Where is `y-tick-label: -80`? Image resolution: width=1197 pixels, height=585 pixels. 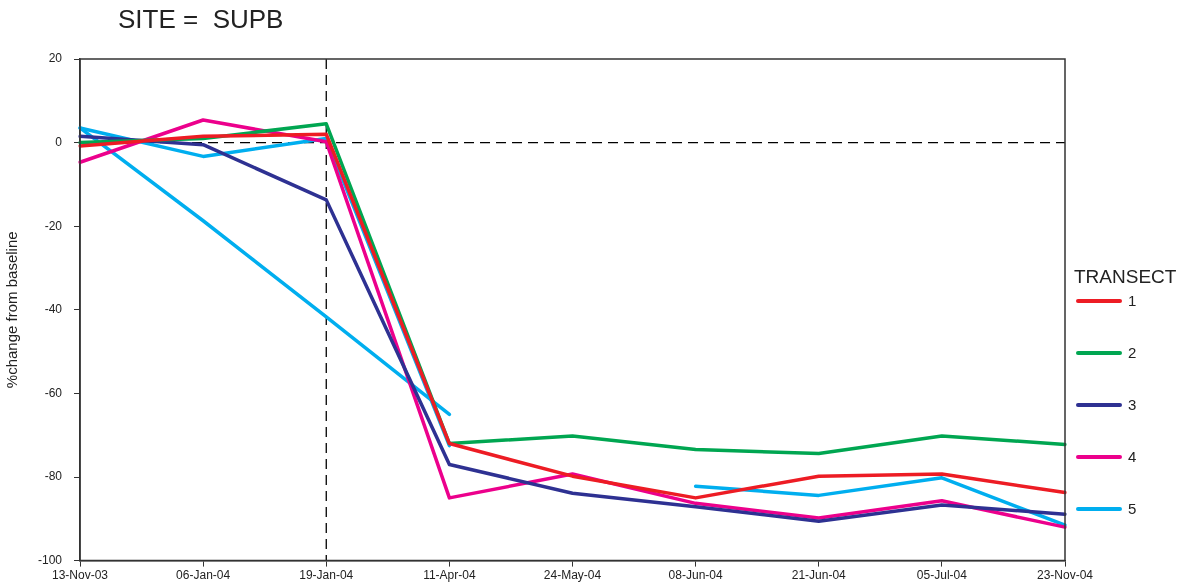 y-tick-label: -80 is located at coordinates (53, 476).